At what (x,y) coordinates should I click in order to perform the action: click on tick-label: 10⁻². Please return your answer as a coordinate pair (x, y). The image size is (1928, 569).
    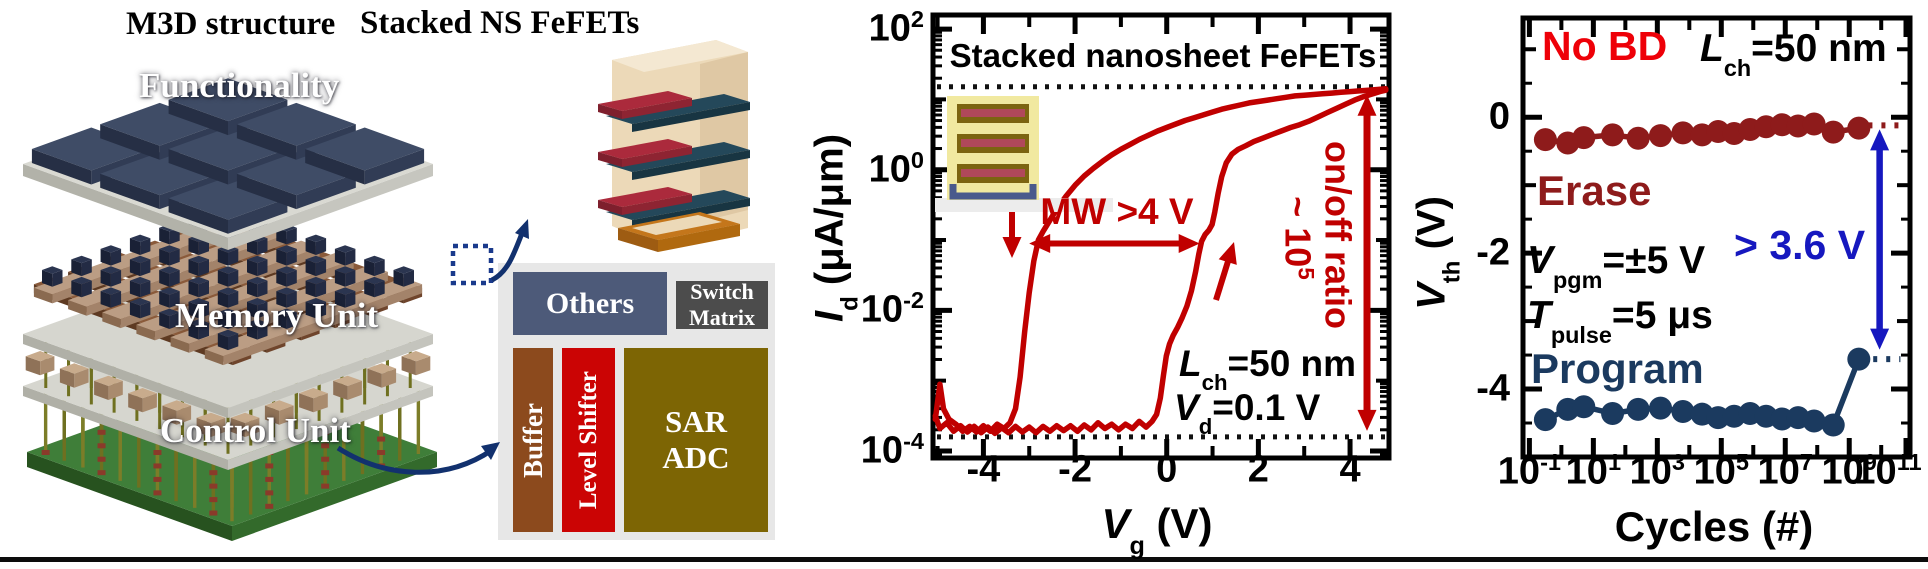
    Looking at the image, I should click on (892, 309).